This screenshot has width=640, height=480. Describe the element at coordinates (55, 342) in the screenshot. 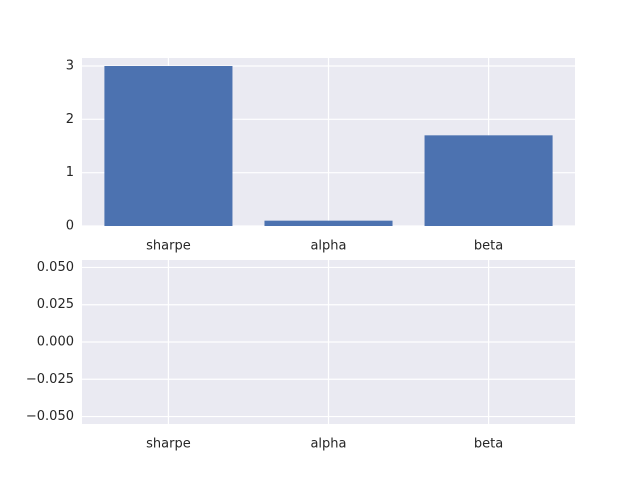

I see `y-tick-label: 0.000` at that location.